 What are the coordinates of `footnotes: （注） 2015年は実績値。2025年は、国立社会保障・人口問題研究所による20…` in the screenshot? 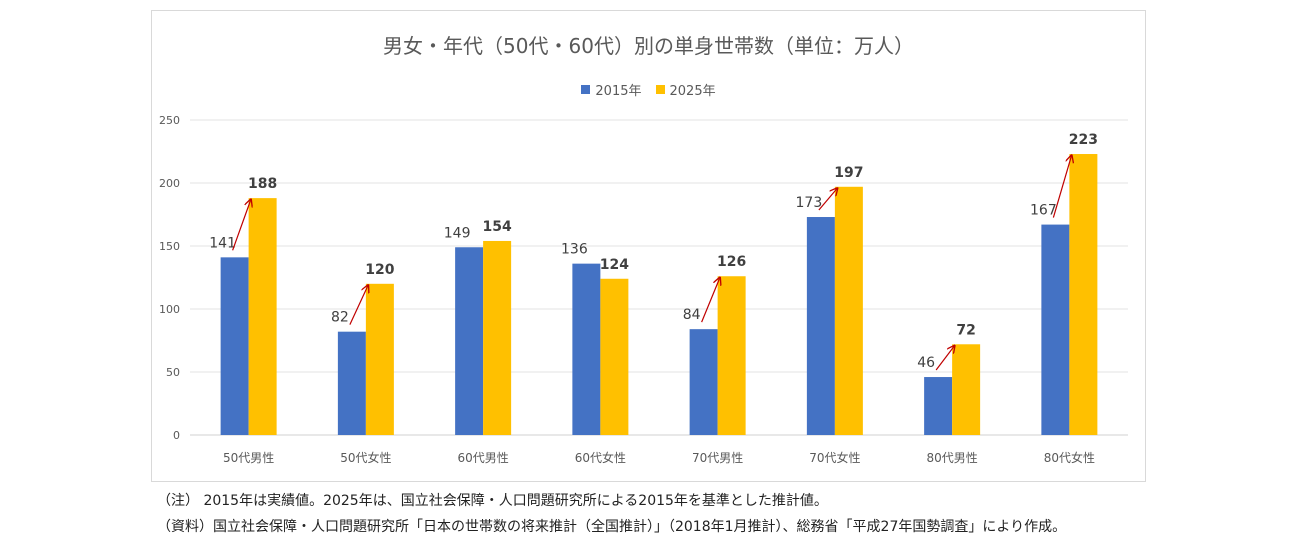 It's located at (611, 514).